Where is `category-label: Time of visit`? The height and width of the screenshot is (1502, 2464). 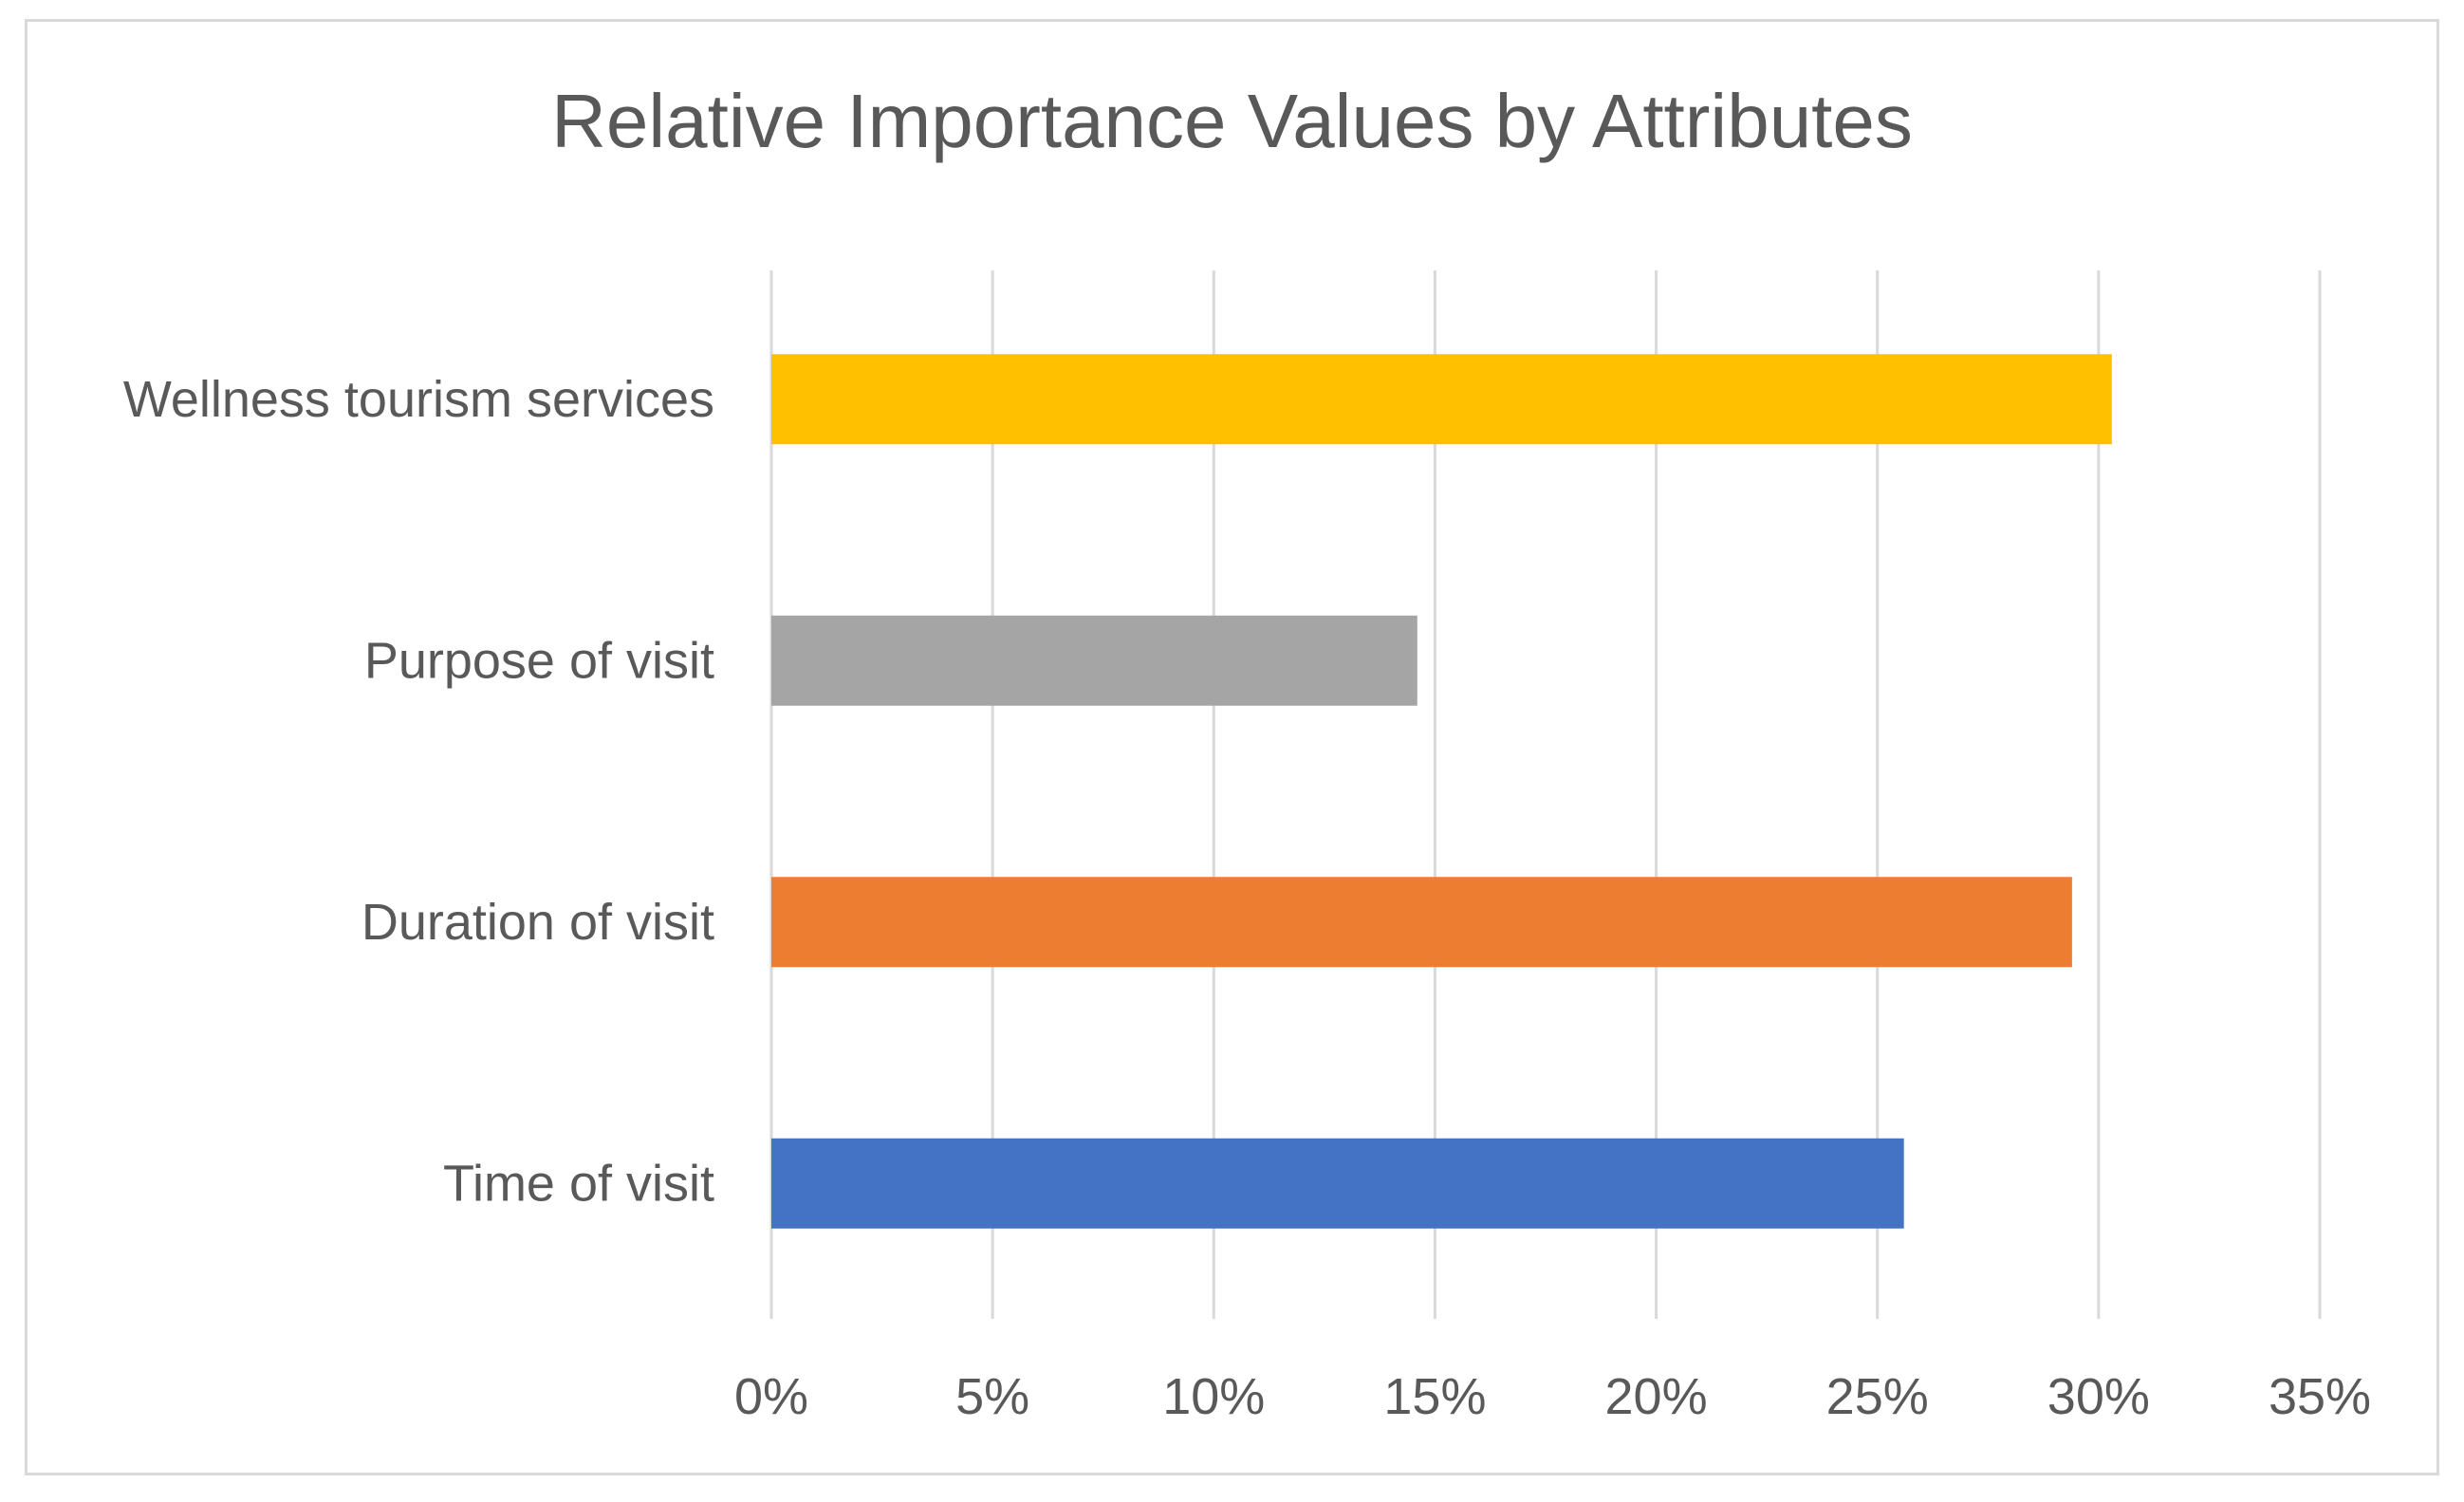 category-label: Time of visit is located at coordinates (578, 1183).